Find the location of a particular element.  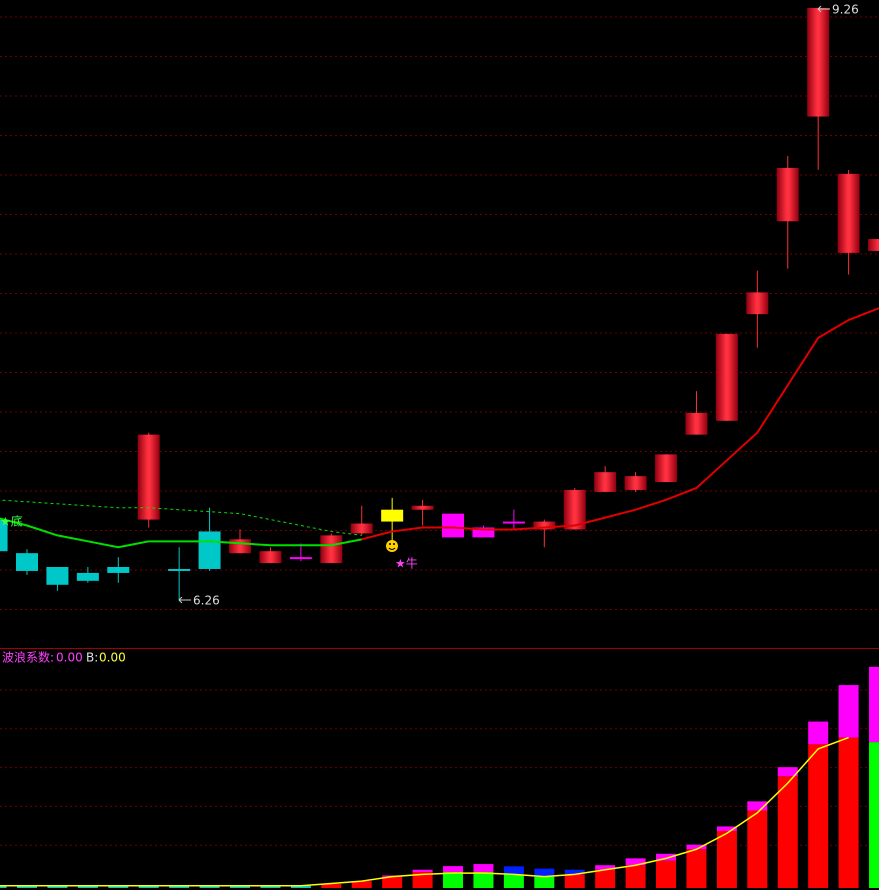

bottom-marker: ★底 is located at coordinates (11, 521).